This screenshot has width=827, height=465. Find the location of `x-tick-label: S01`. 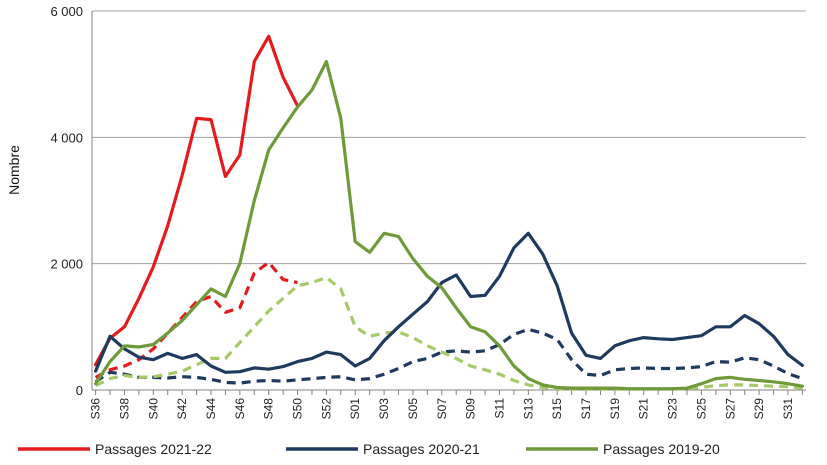

x-tick-label: S01 is located at coordinates (355, 409).